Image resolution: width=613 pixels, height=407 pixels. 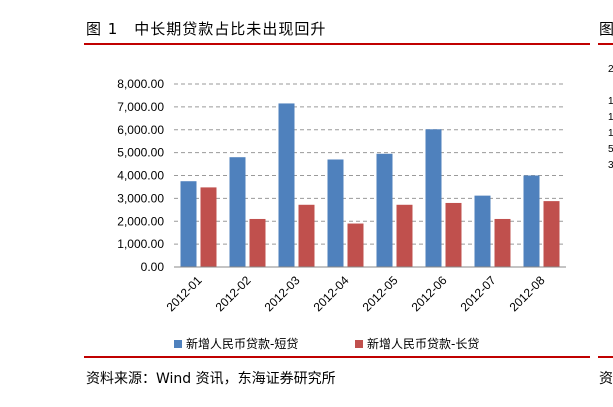 What do you see at coordinates (140, 130) in the screenshot?
I see `y-tick-label: 6,000.00` at bounding box center [140, 130].